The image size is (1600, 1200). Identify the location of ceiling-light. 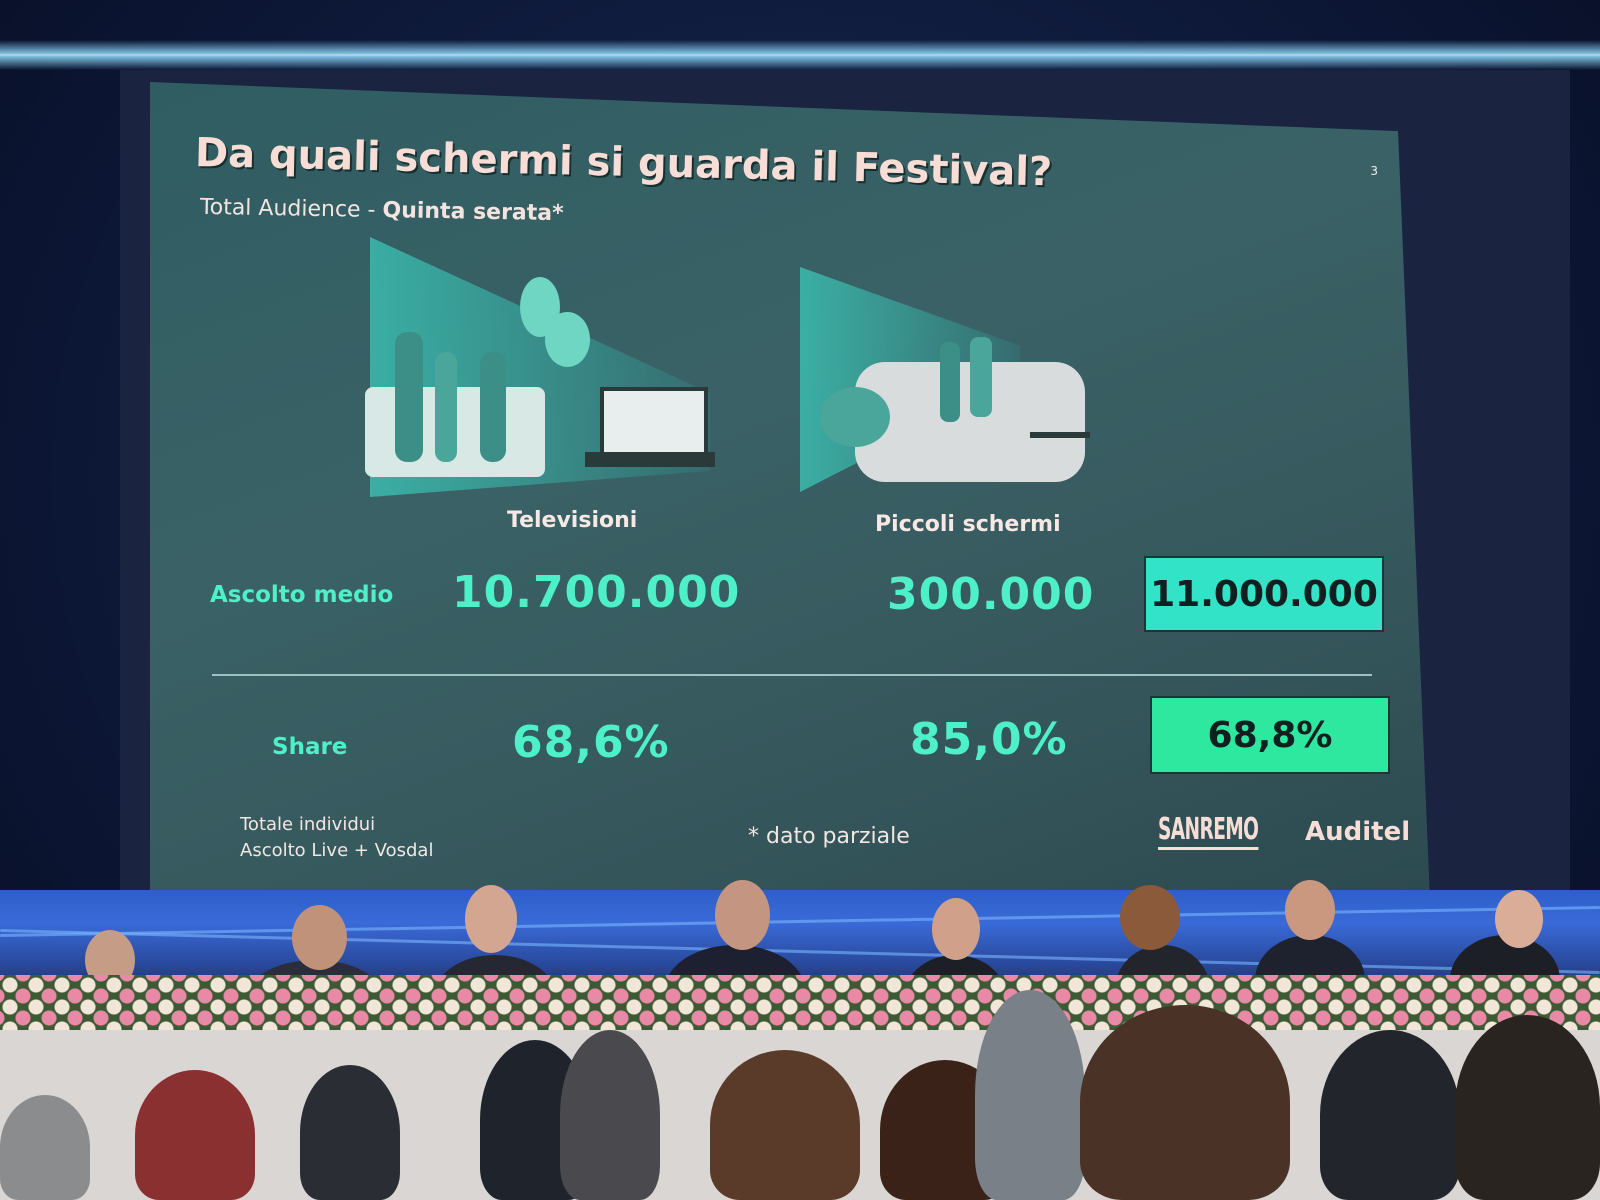
(800, 55).